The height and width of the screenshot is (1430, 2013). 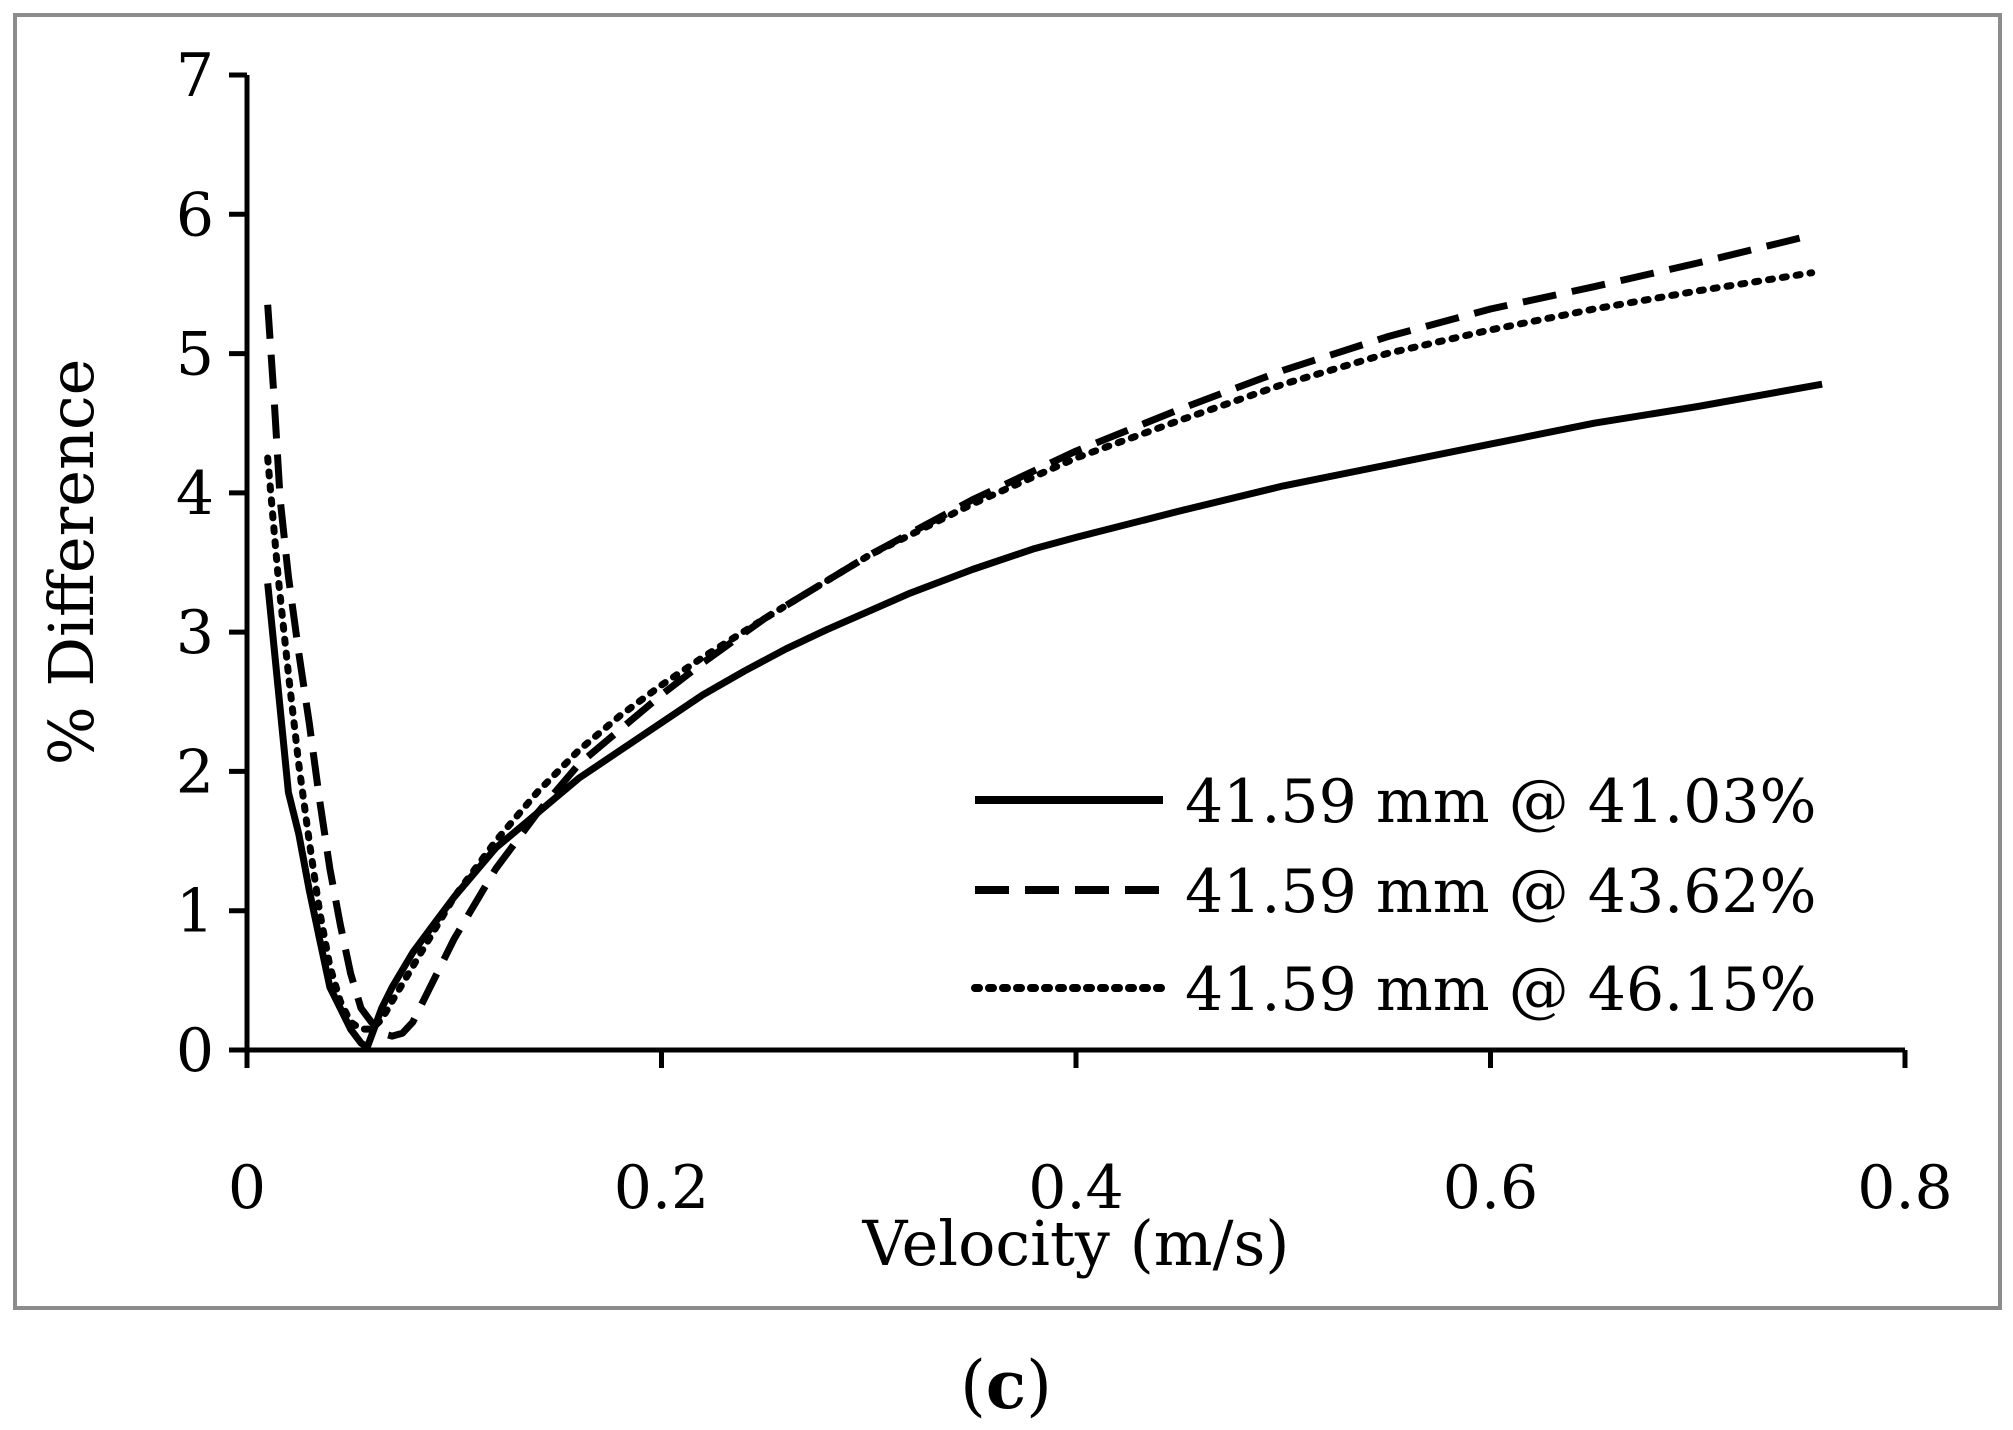 What do you see at coordinates (661, 1188) in the screenshot?
I see `x-tick-label: 0.2` at bounding box center [661, 1188].